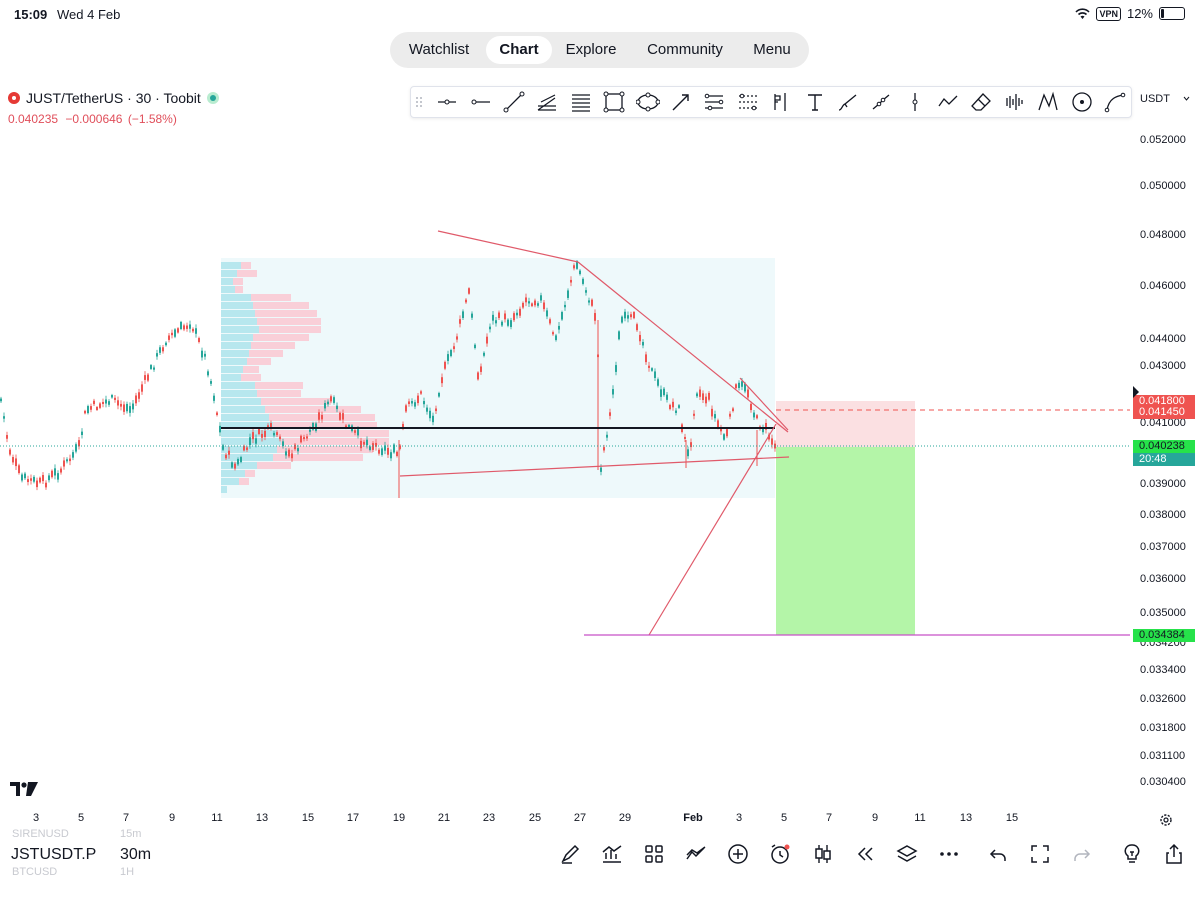 The width and height of the screenshot is (1199, 899). I want to click on lightbulb-icon, so click(1132, 854).